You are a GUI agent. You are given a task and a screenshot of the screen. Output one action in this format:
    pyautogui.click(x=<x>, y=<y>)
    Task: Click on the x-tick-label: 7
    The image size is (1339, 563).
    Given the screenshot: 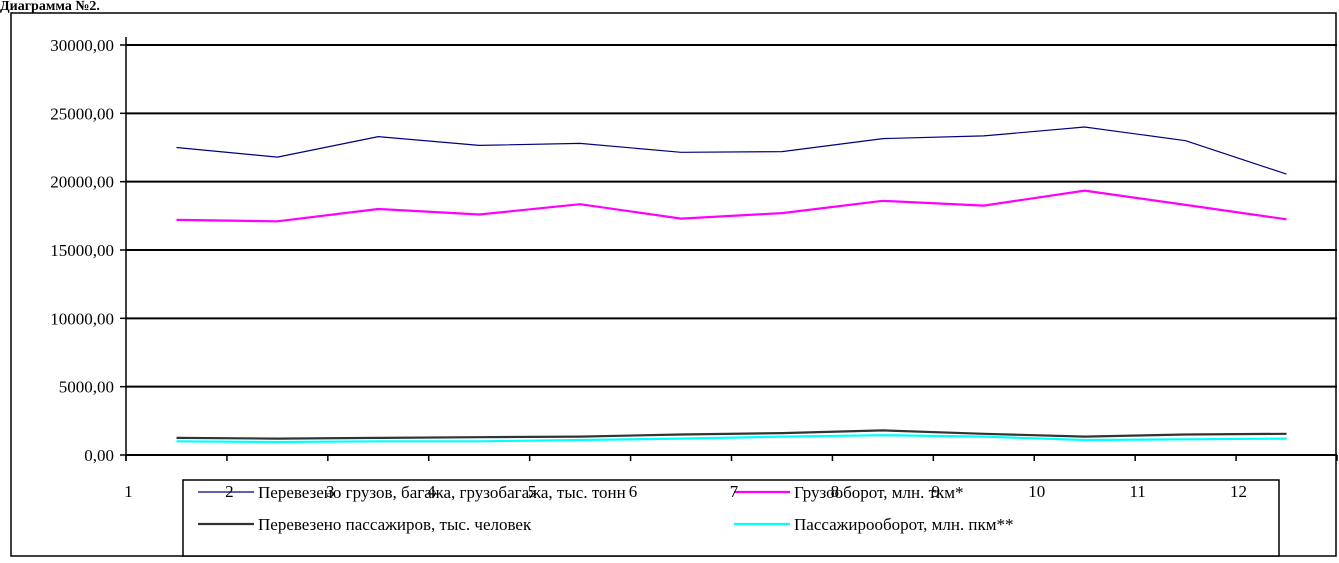 What is the action you would take?
    pyautogui.click(x=734, y=491)
    